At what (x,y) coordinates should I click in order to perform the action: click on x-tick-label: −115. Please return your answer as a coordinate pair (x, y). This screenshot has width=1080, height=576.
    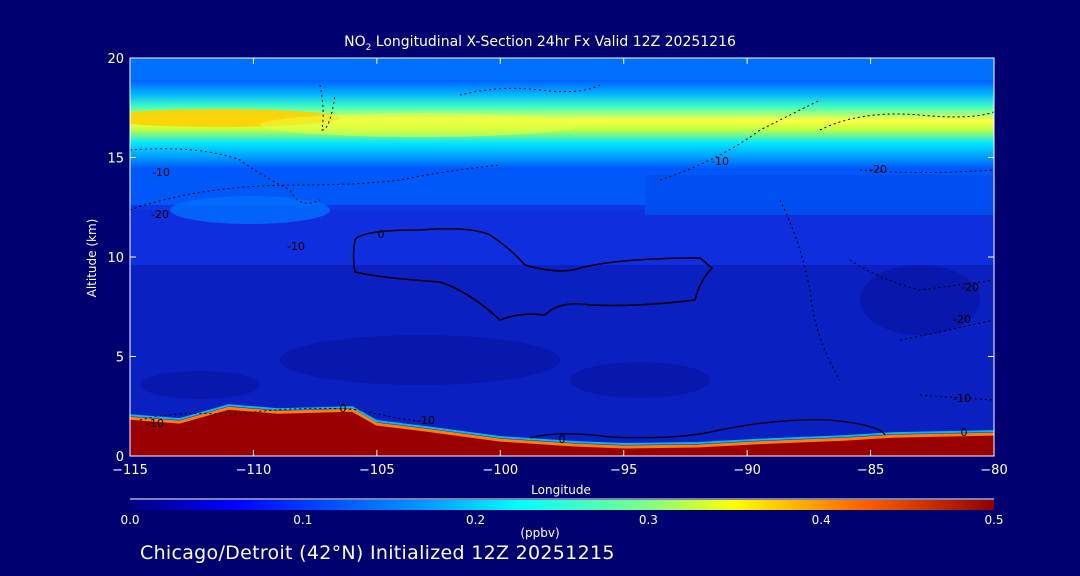
    Looking at the image, I should click on (130, 470).